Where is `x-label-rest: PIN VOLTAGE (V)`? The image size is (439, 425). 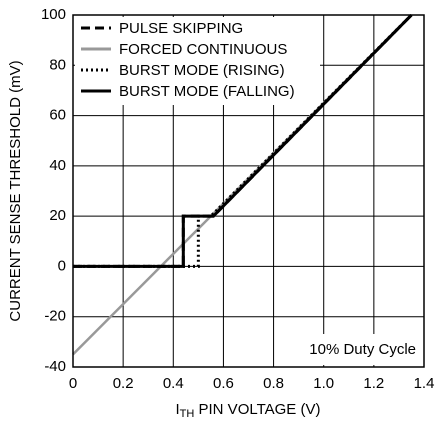 x-label-rest: PIN VOLTAGE (V) is located at coordinates (257, 409).